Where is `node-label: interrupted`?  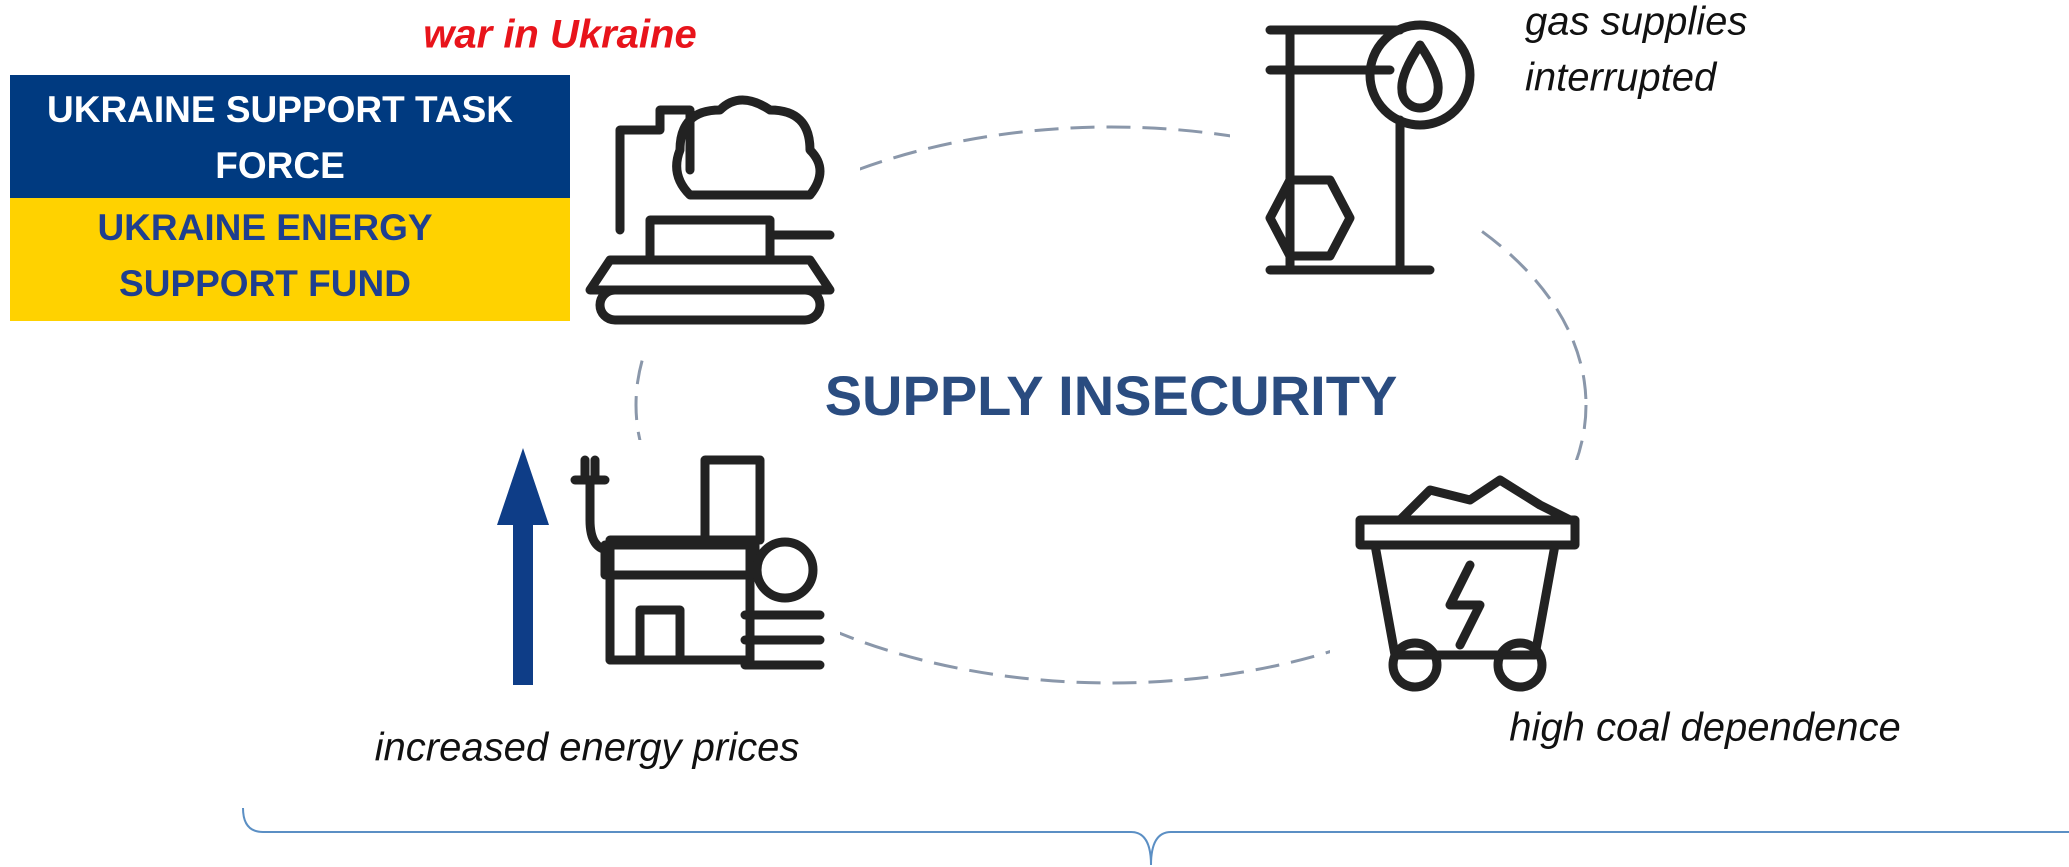 node-label: interrupted is located at coordinates (1621, 78).